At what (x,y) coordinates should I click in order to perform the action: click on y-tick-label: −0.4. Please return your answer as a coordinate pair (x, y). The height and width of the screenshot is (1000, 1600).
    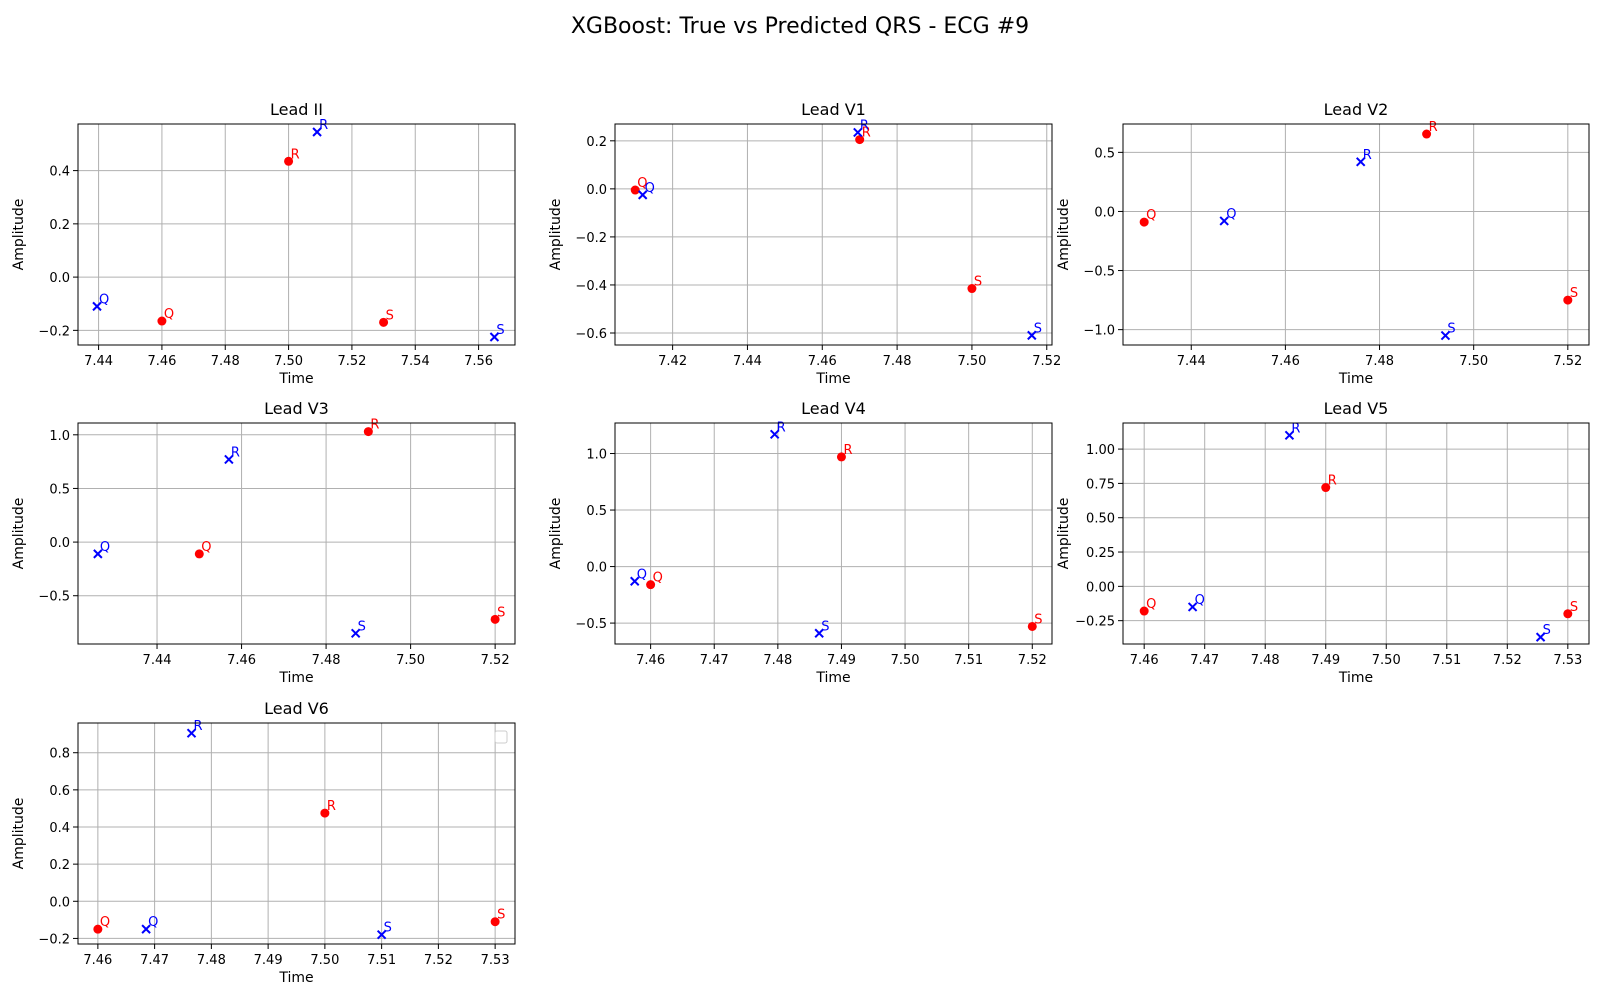
    Looking at the image, I should click on (591, 286).